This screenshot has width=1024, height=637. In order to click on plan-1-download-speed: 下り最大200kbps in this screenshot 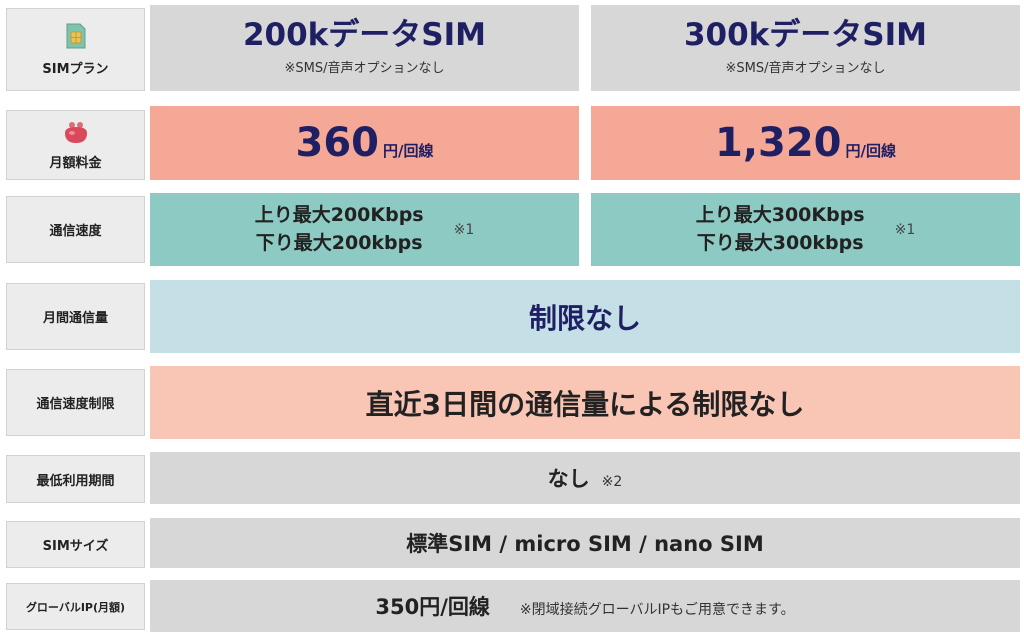, I will do `click(339, 242)`.